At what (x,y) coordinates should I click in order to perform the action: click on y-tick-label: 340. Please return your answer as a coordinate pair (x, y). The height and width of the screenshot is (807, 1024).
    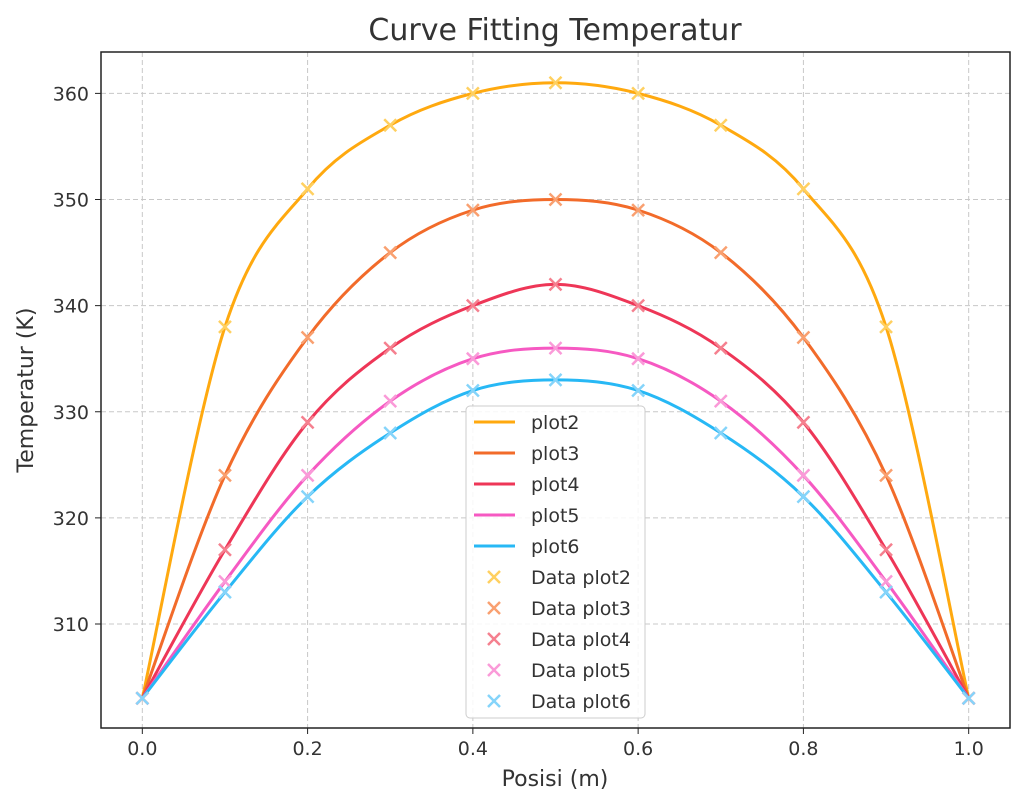
    Looking at the image, I should click on (71, 307).